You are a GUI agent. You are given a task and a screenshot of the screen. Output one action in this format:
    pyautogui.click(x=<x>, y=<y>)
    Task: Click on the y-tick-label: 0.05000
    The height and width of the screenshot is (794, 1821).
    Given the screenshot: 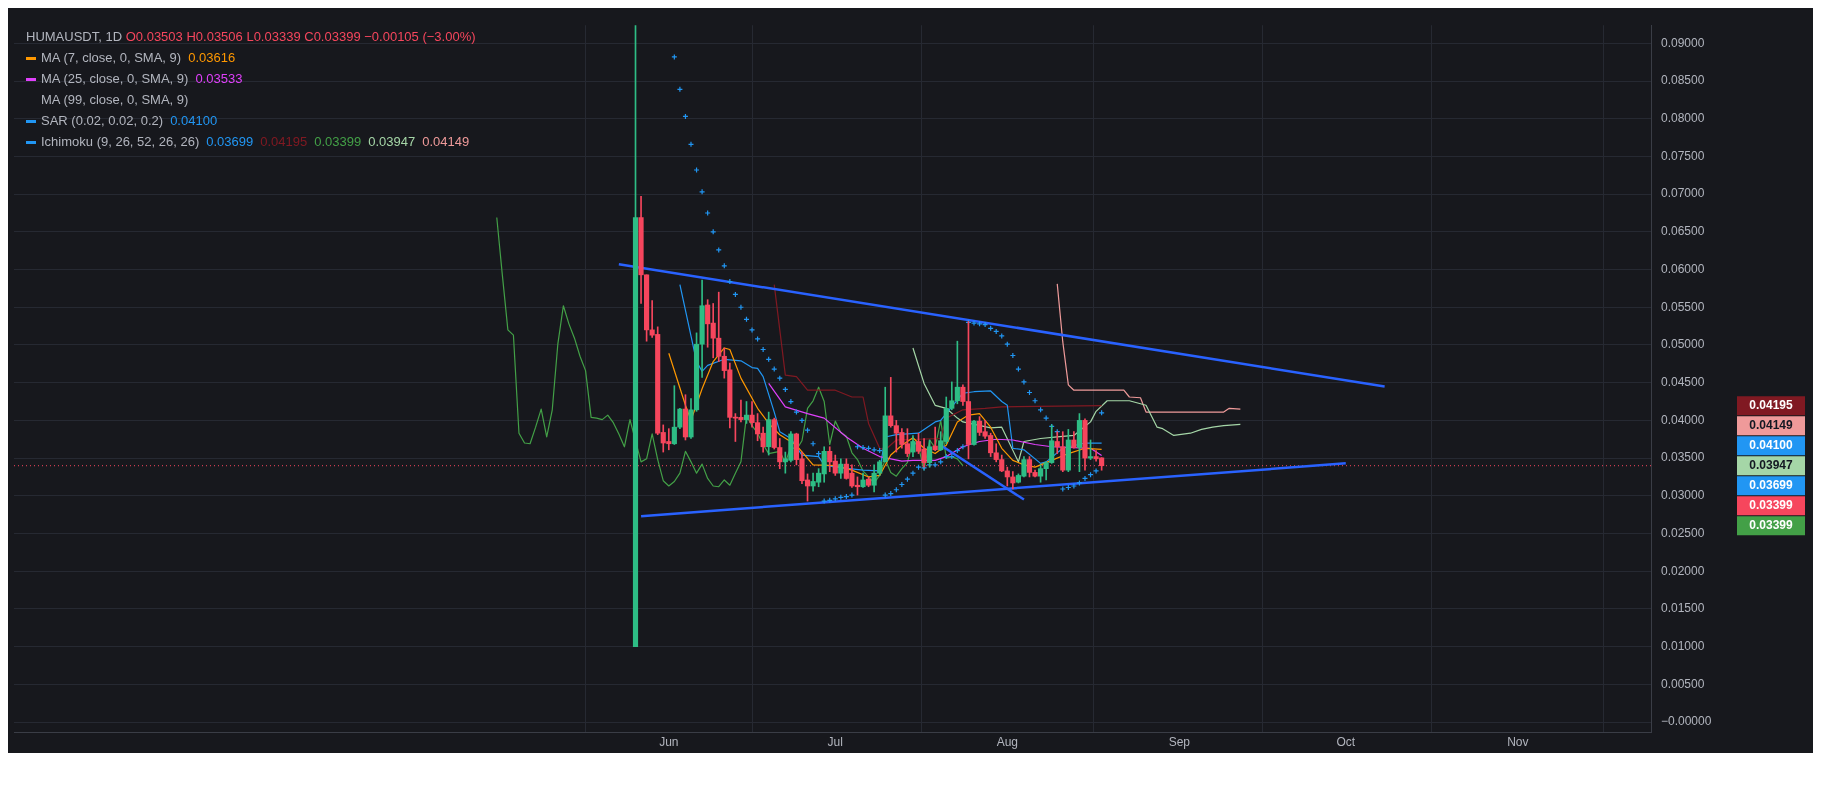 What is the action you would take?
    pyautogui.click(x=1683, y=344)
    